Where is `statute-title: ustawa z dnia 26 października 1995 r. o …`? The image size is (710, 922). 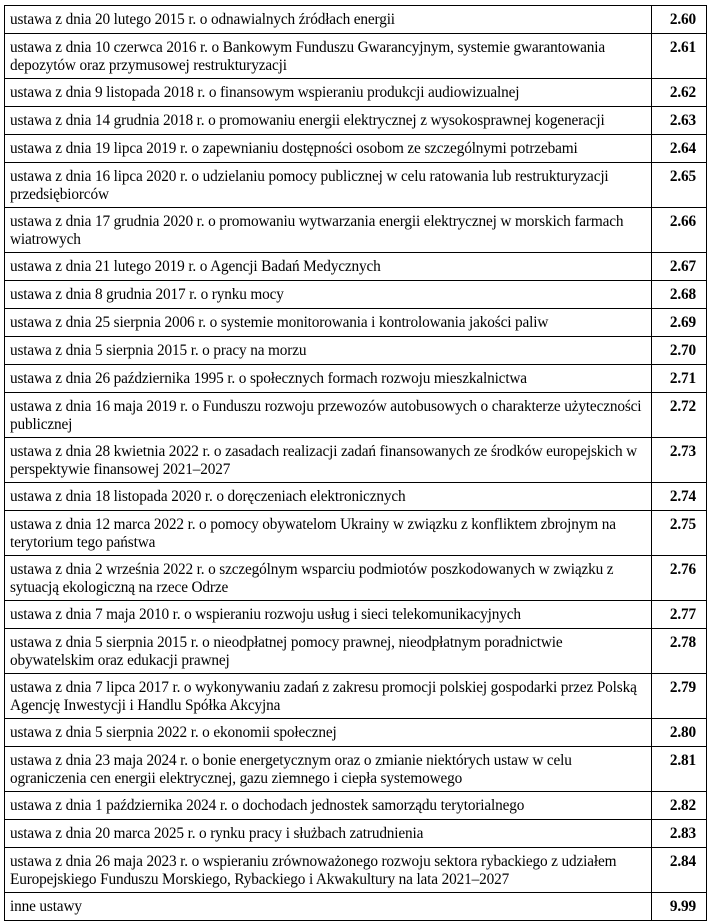 statute-title: ustawa z dnia 26 października 1995 r. o … is located at coordinates (328, 378).